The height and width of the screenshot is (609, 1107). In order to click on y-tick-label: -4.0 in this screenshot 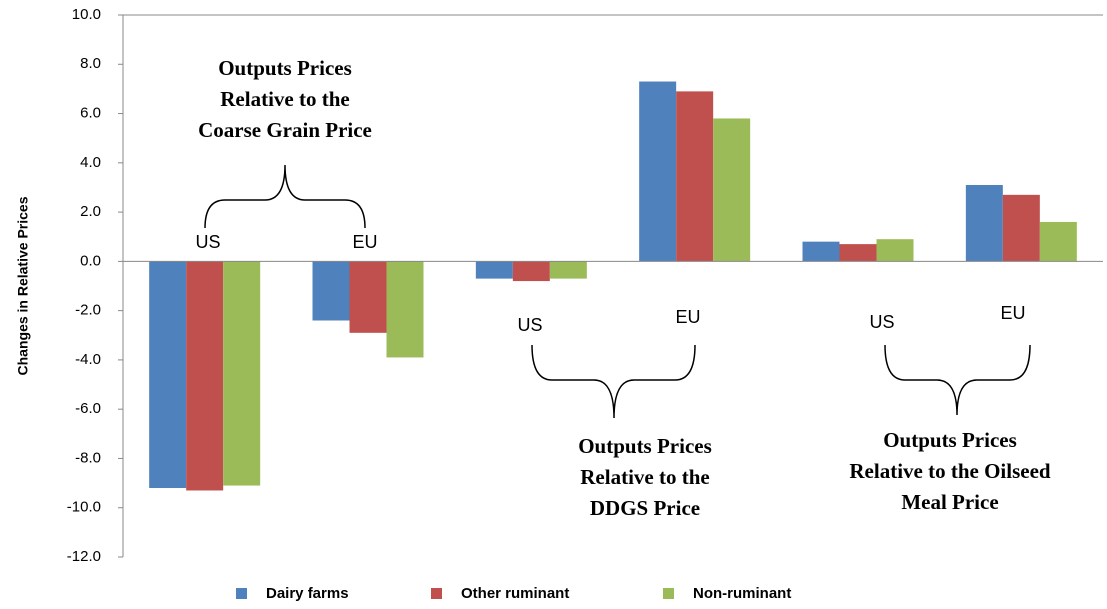, I will do `click(88, 359)`.